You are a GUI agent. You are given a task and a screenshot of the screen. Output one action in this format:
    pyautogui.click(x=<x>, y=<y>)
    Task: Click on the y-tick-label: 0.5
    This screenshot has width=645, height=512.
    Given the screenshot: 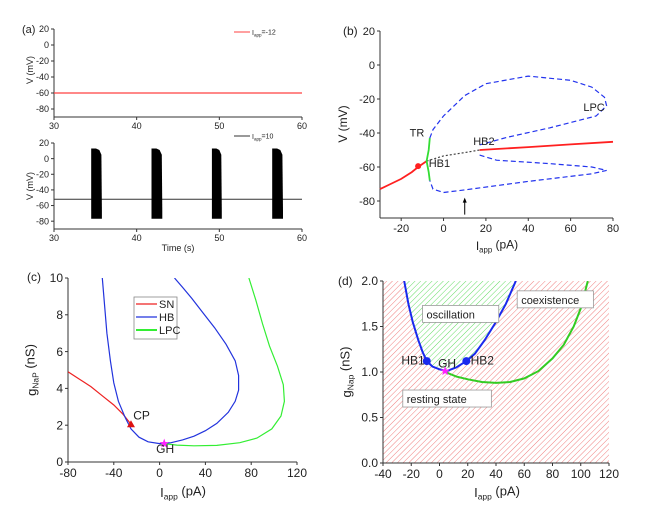 What is the action you would take?
    pyautogui.click(x=369, y=418)
    